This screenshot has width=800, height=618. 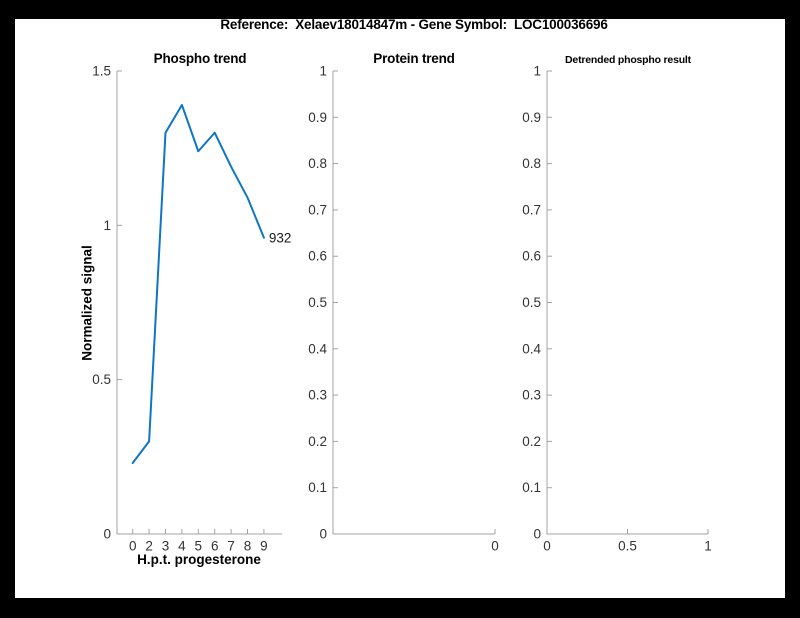 What do you see at coordinates (280, 238) in the screenshot?
I see `series-end-label: 932` at bounding box center [280, 238].